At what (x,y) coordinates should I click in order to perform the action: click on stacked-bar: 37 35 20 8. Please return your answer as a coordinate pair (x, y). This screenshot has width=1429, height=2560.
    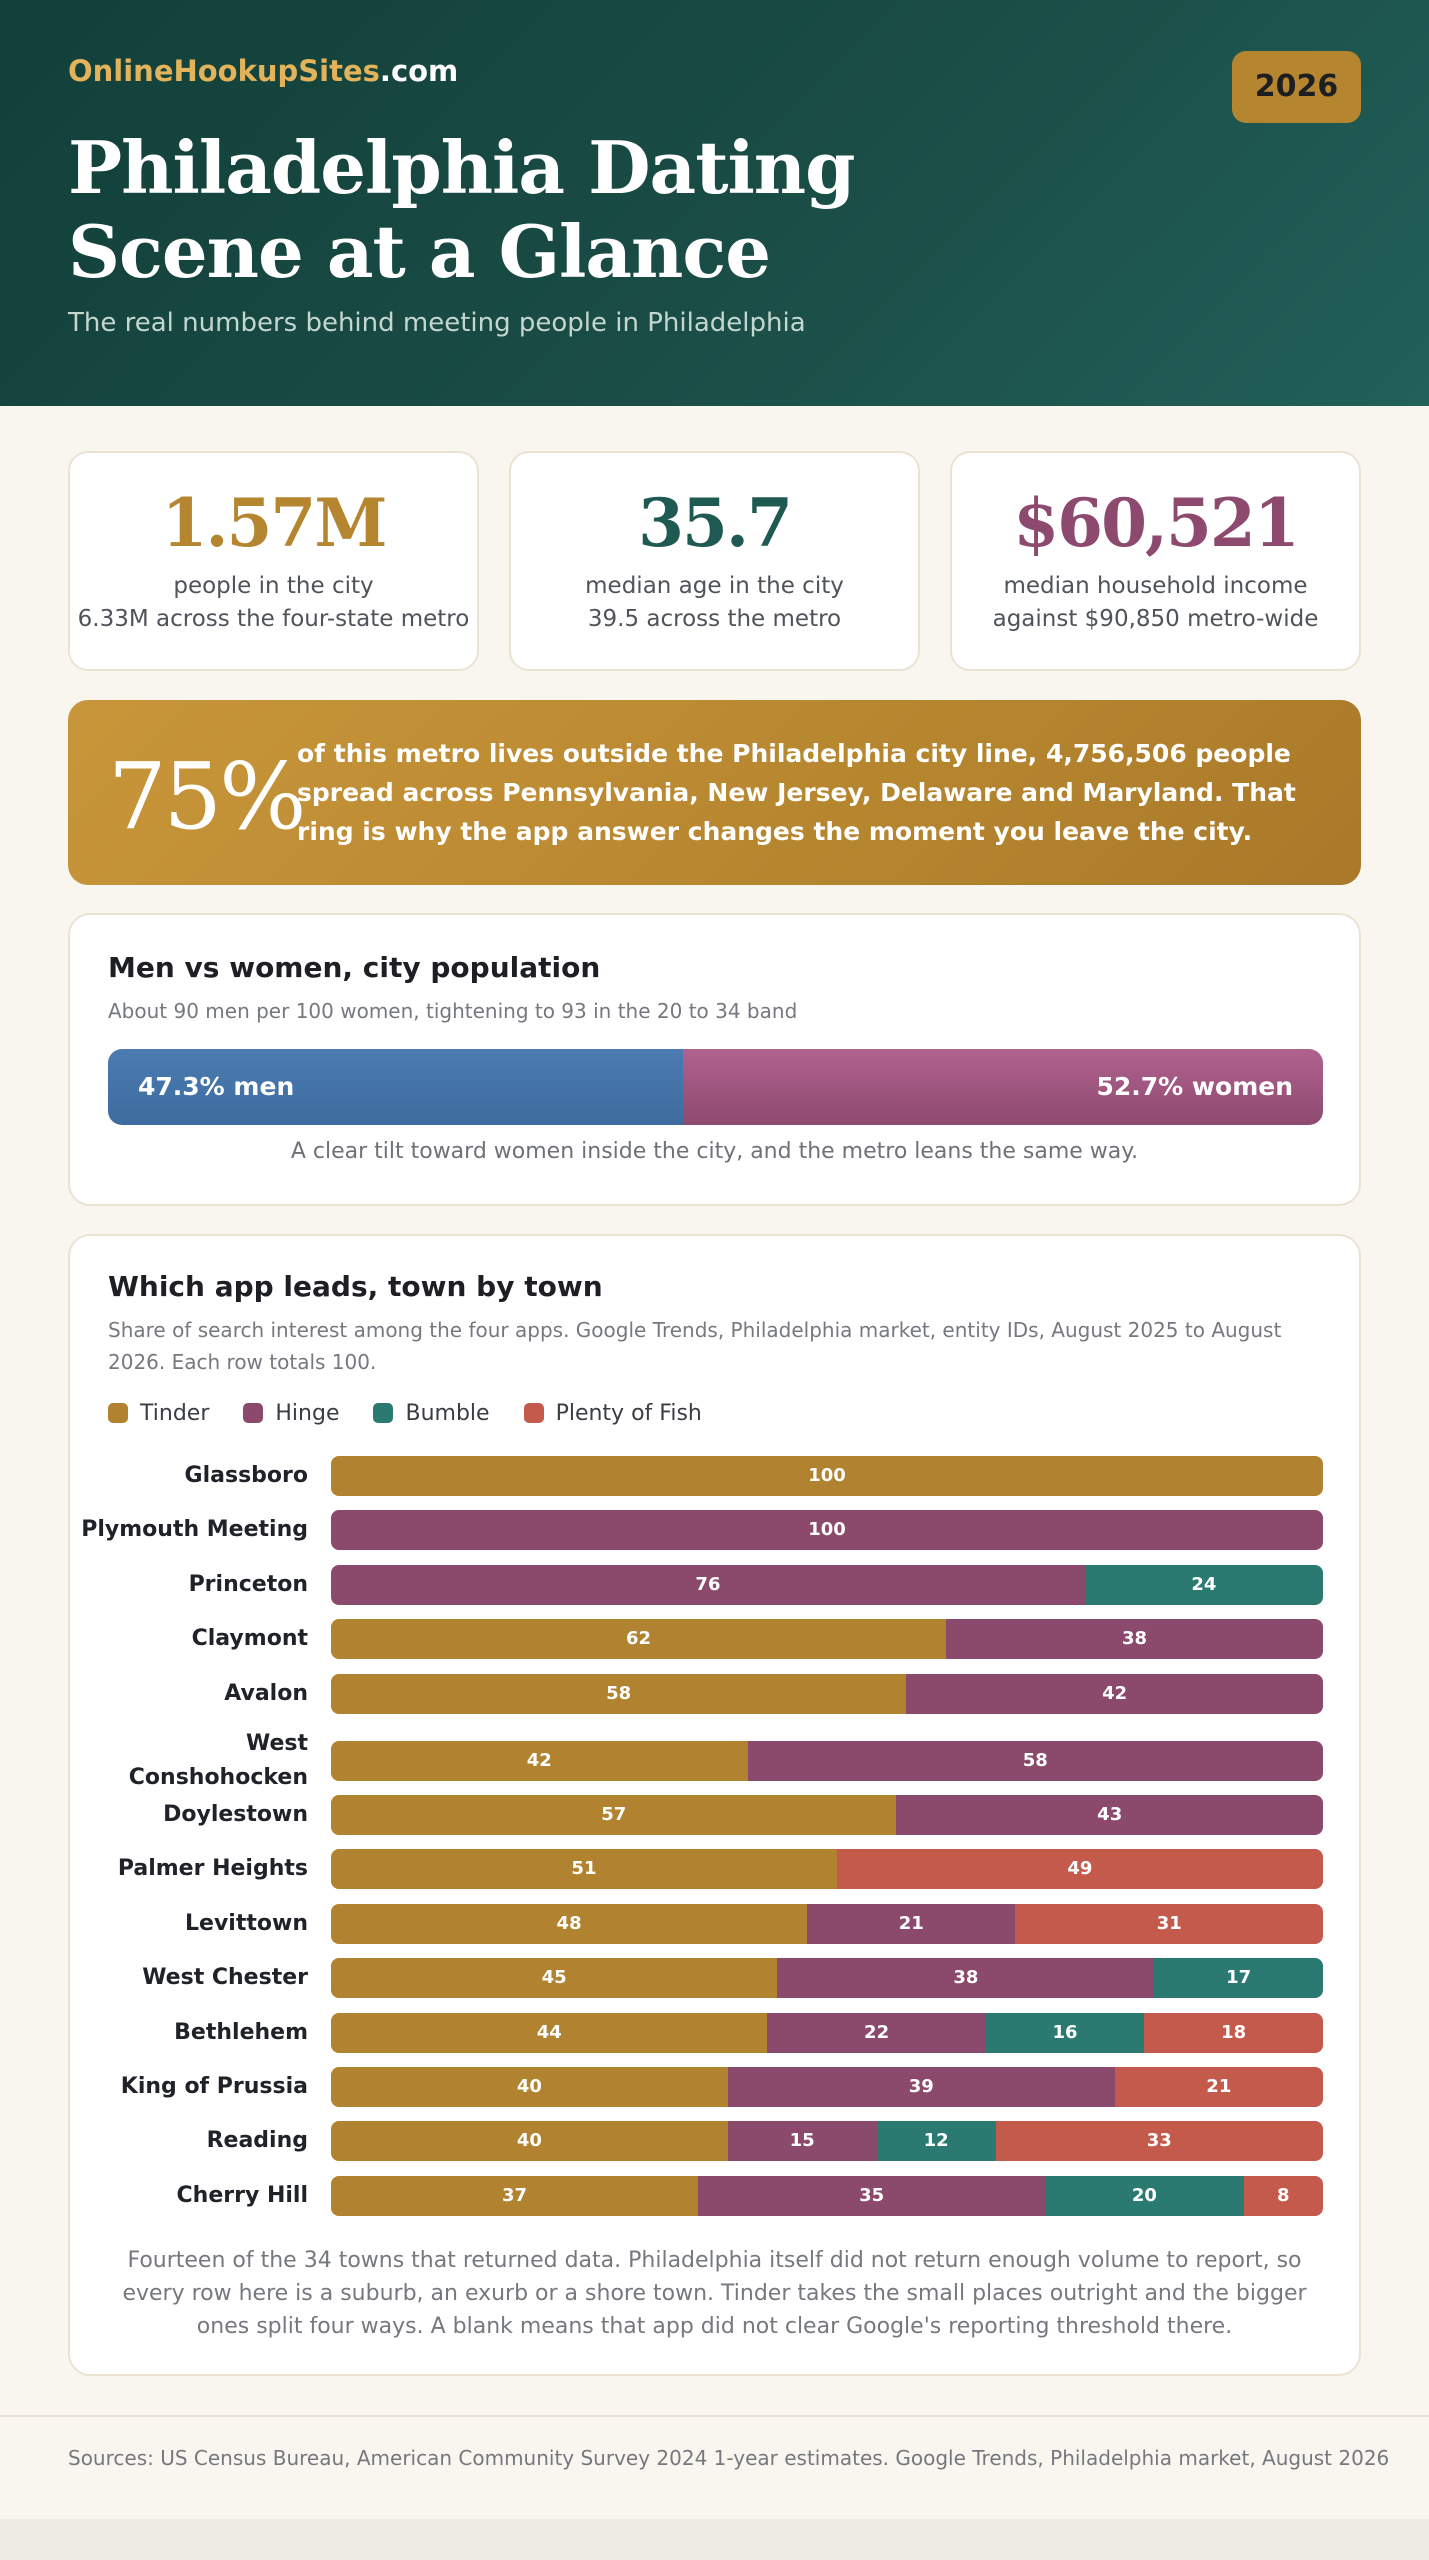
    Looking at the image, I should click on (827, 2195).